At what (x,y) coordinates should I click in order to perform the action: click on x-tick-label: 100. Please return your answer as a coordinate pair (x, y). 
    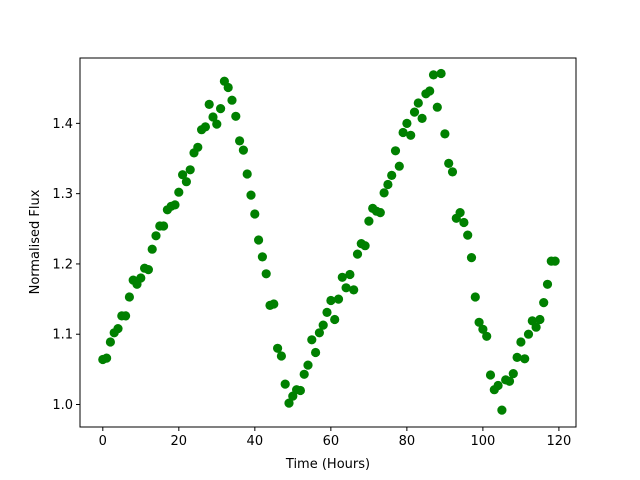
    Looking at the image, I should click on (482, 441).